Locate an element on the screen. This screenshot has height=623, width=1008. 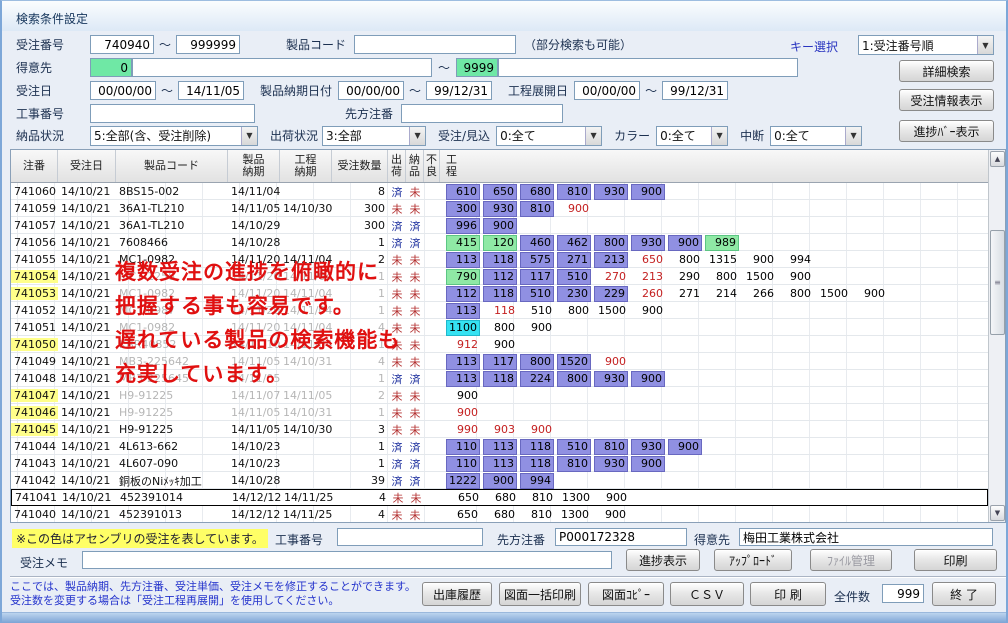
cell-d2: 14/10/31 is located at coordinates (307, 361).